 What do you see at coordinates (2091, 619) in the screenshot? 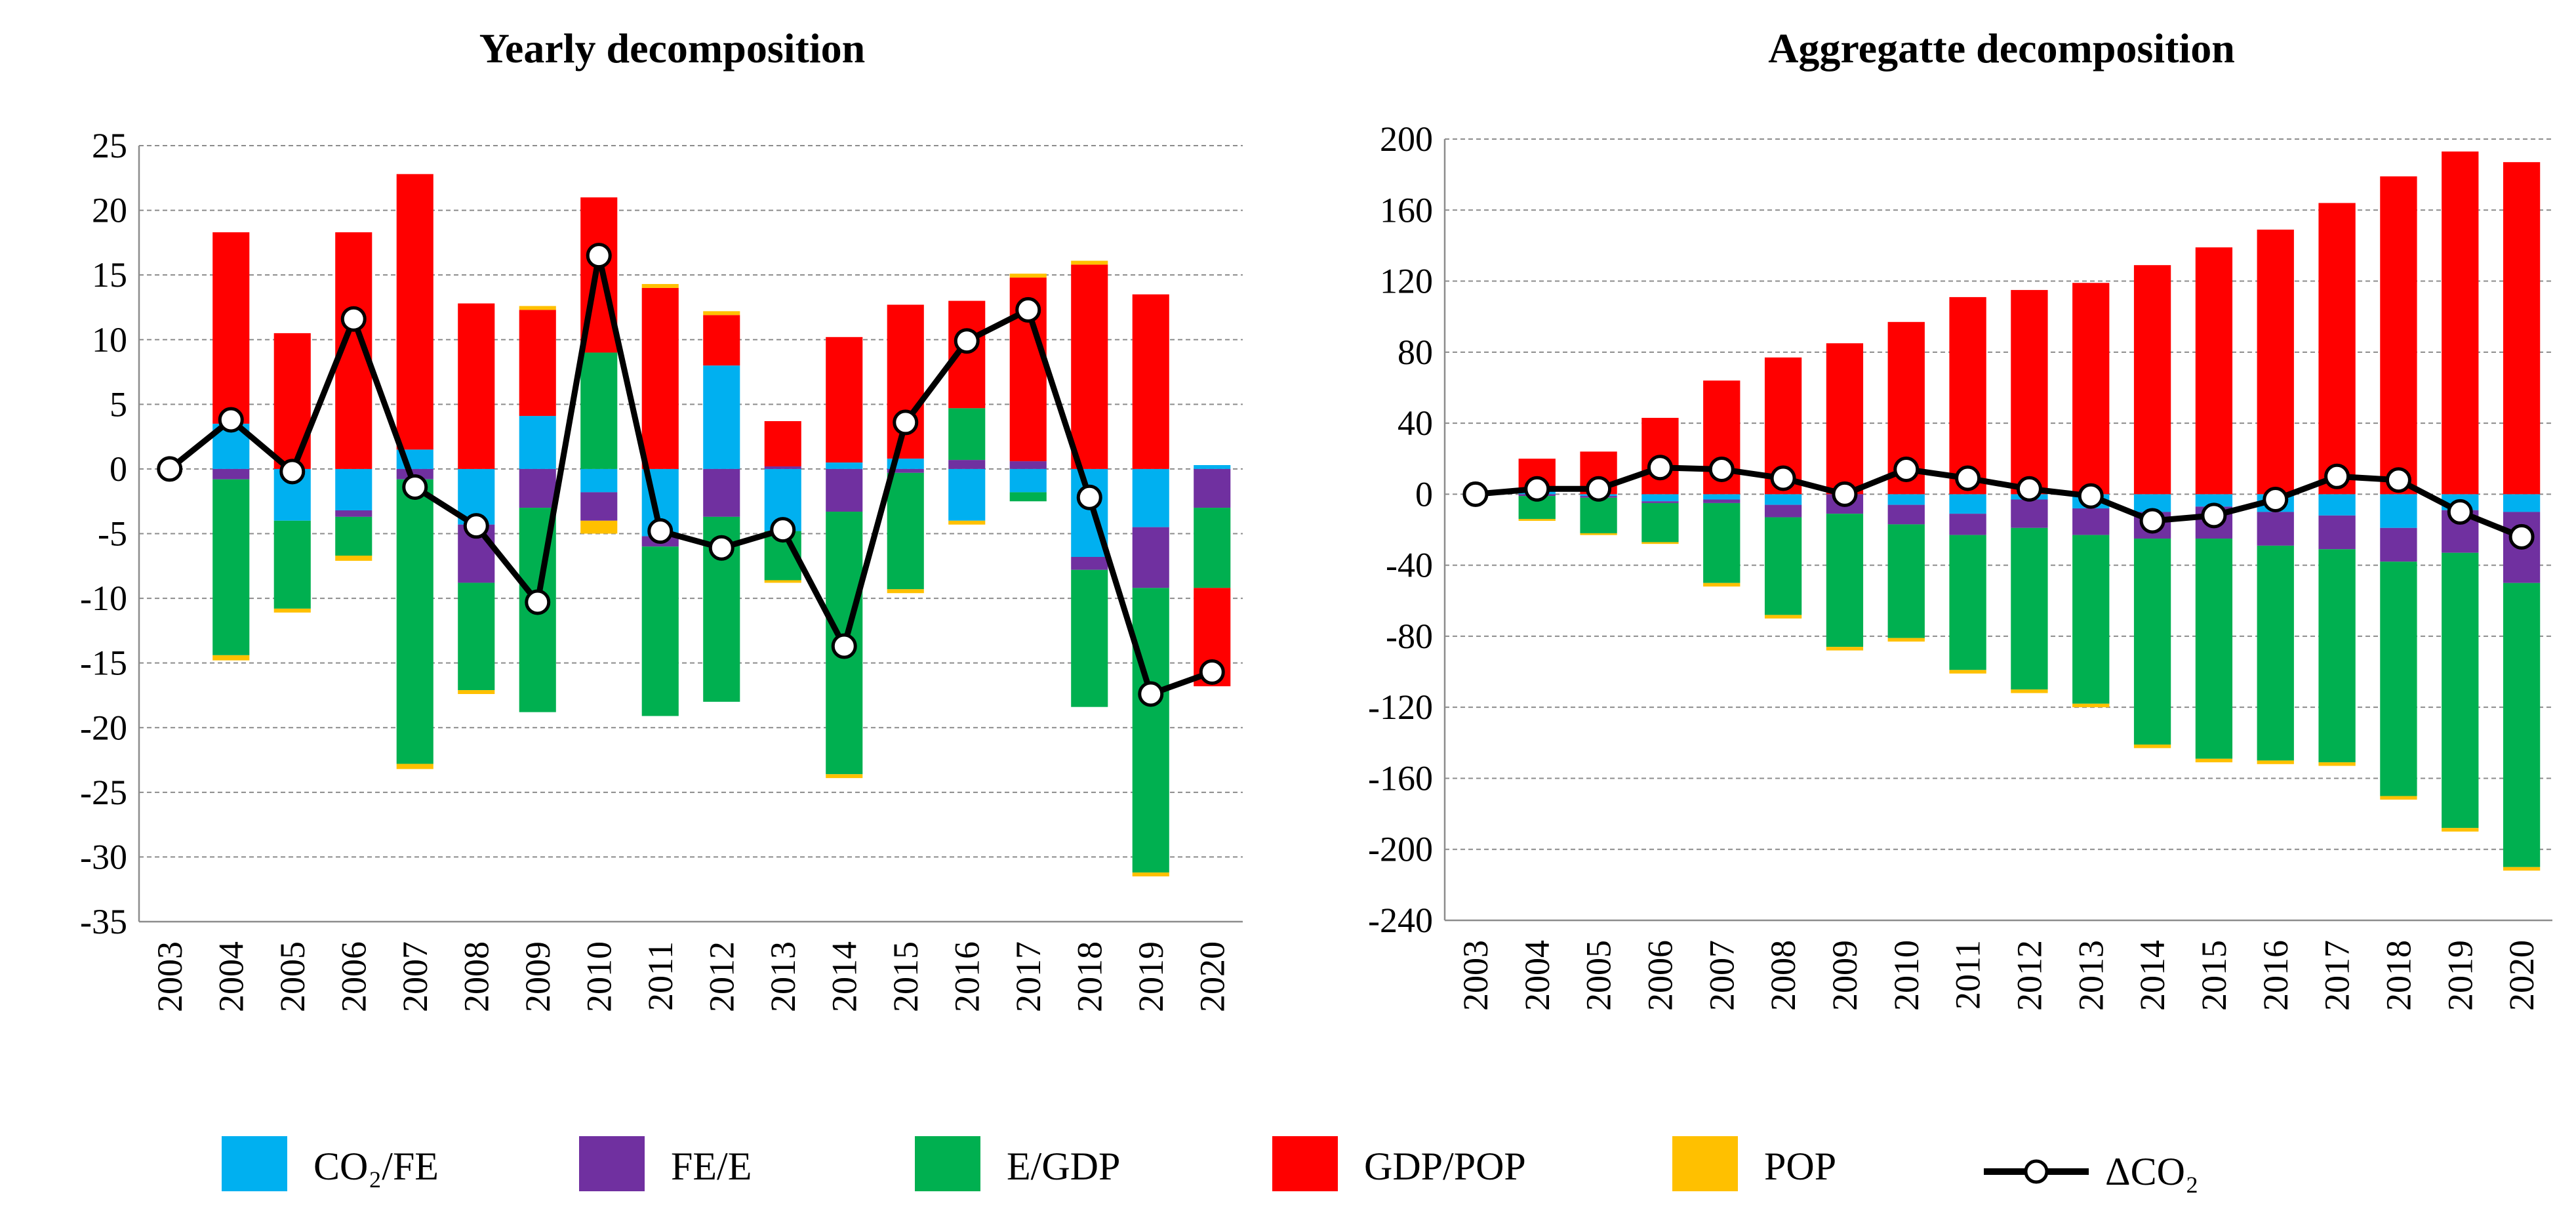
I see `bar-egdp-2013` at bounding box center [2091, 619].